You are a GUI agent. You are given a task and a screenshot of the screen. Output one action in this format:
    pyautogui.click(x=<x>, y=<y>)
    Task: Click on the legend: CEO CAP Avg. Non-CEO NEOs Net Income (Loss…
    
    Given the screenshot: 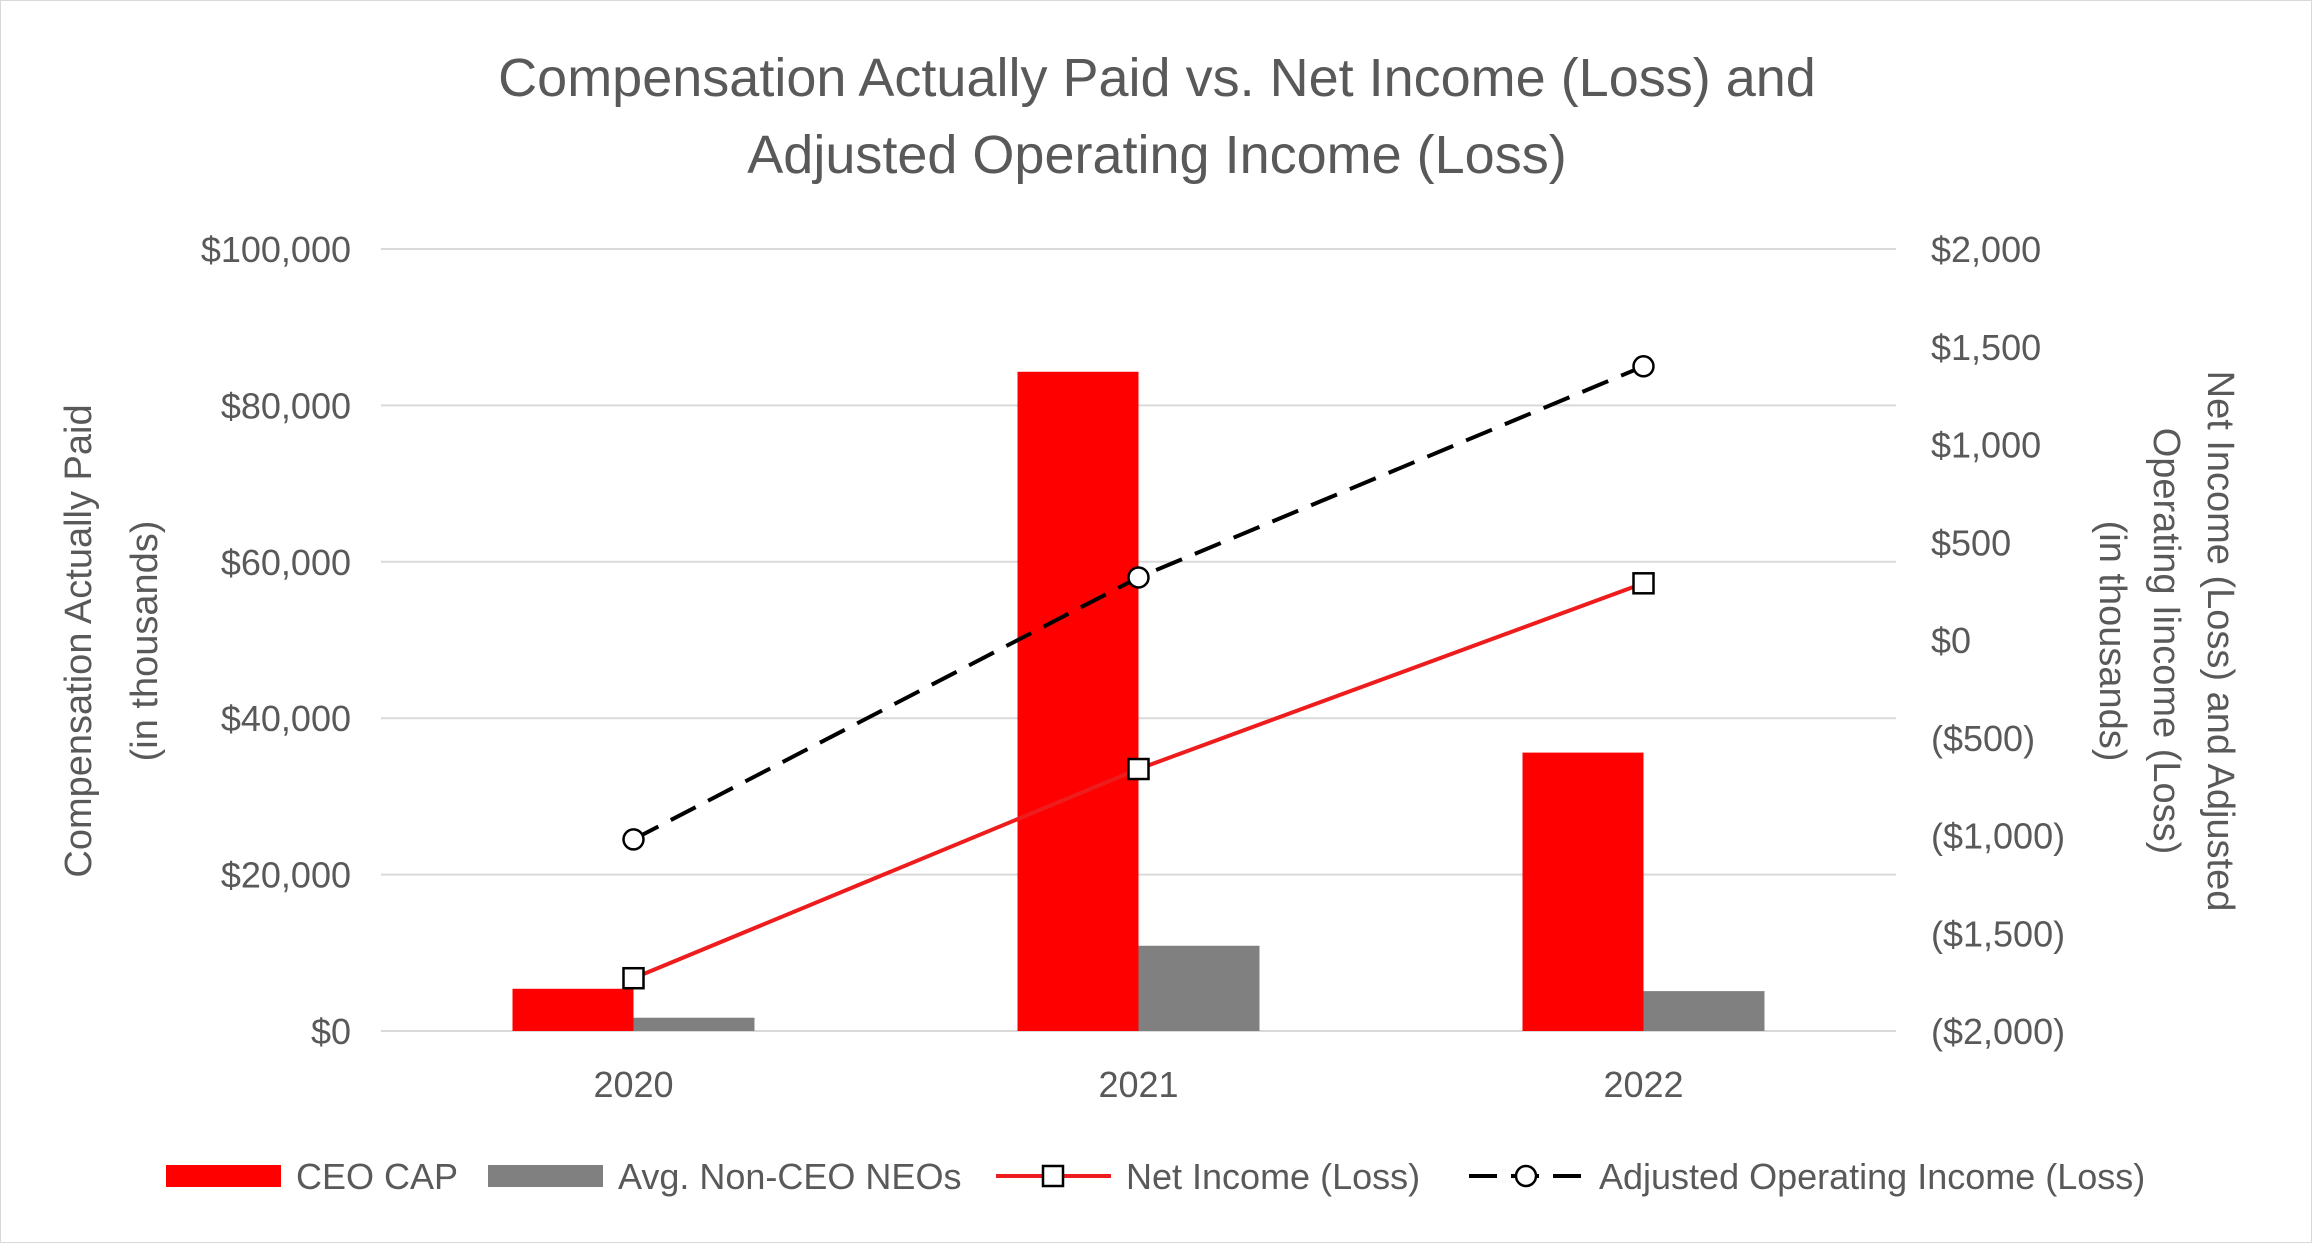 What is the action you would take?
    pyautogui.click(x=1155, y=1176)
    